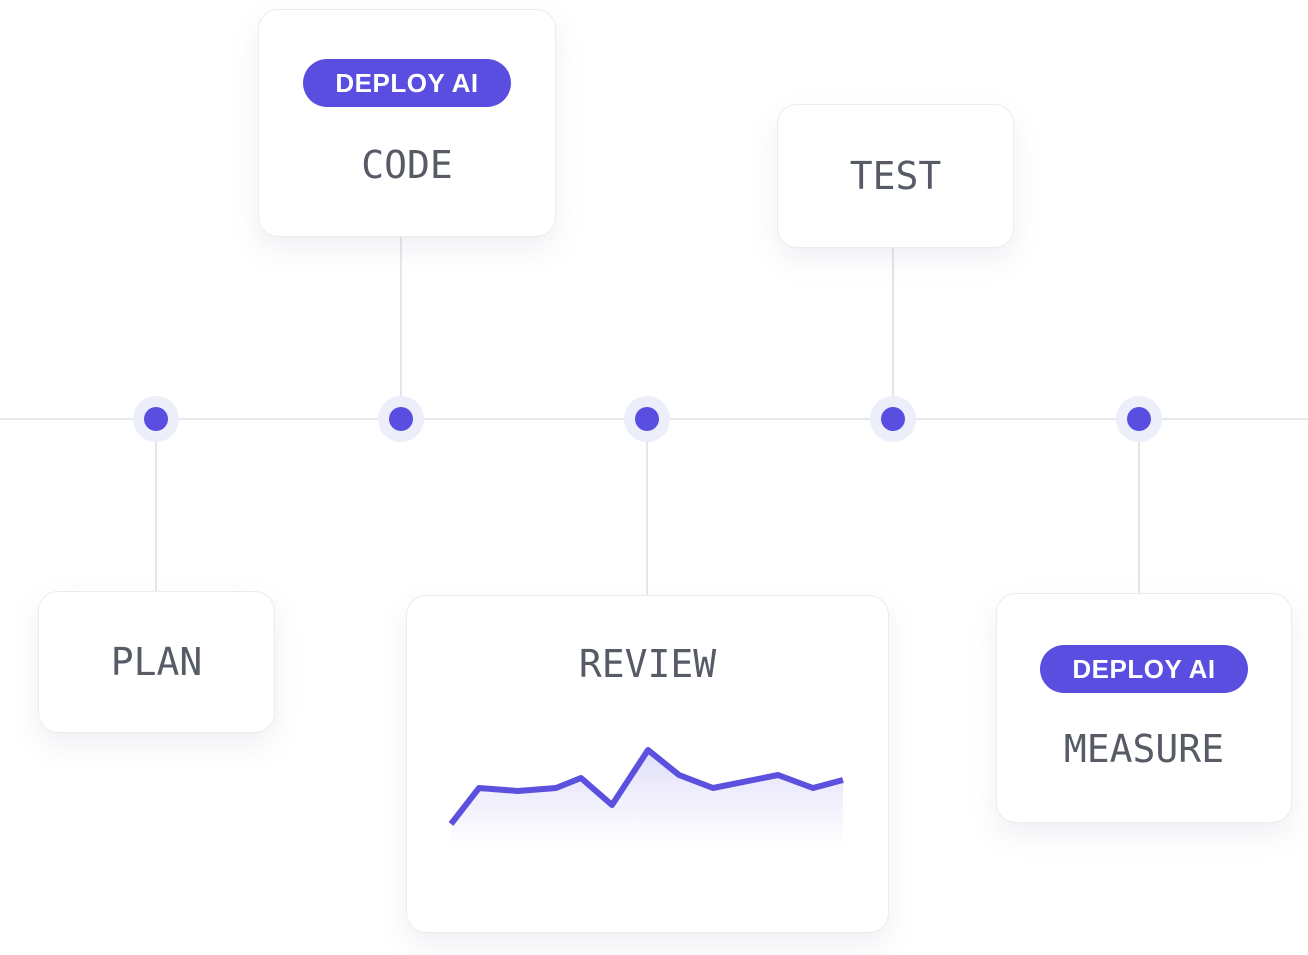  I want to click on review-sparkline-chart, so click(646, 797).